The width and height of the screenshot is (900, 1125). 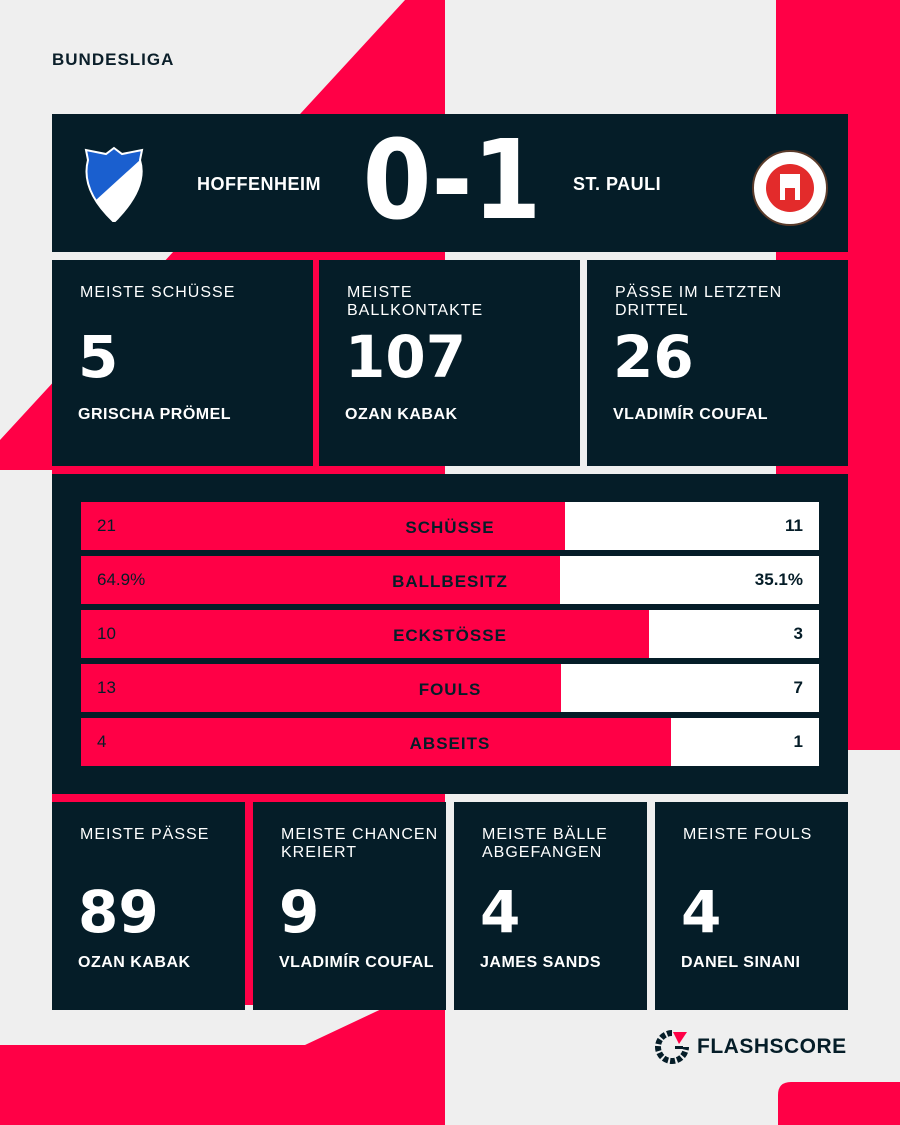 What do you see at coordinates (550, 906) in the screenshot?
I see `stat-card: MEISTE BÄLLE ABGEFANGEN 4 JAMES SANDS` at bounding box center [550, 906].